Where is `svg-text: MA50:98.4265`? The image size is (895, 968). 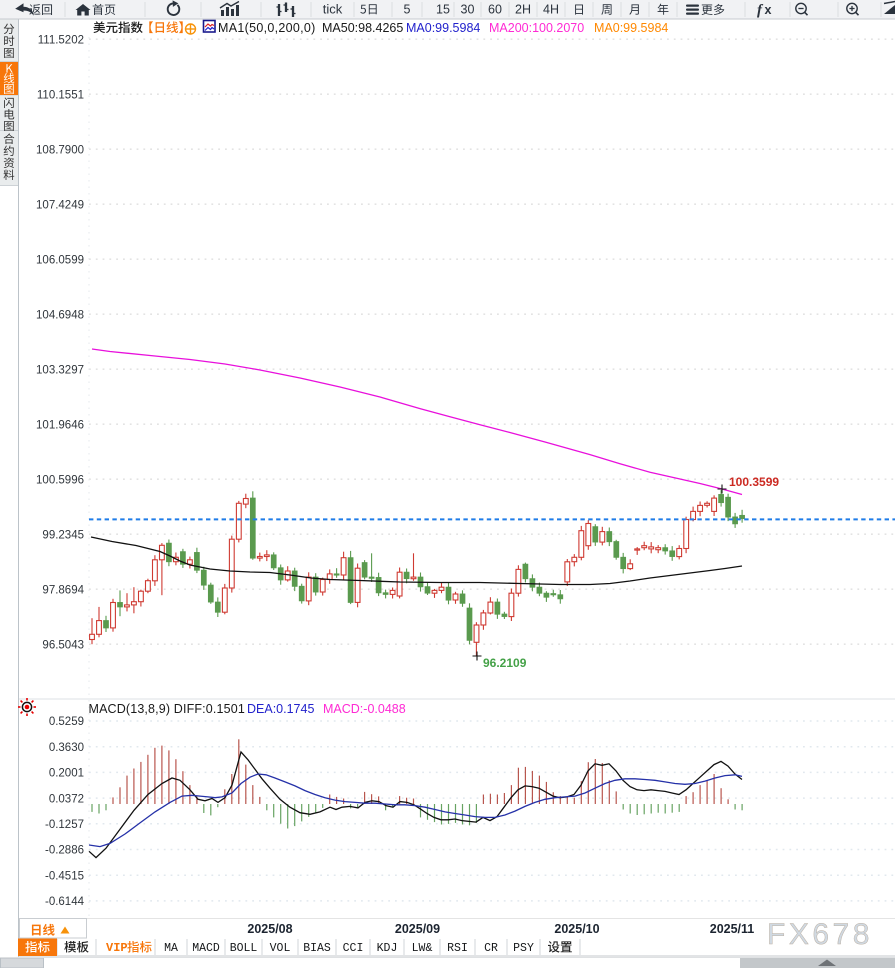
svg-text: MA50:98.4265 is located at coordinates (362, 28).